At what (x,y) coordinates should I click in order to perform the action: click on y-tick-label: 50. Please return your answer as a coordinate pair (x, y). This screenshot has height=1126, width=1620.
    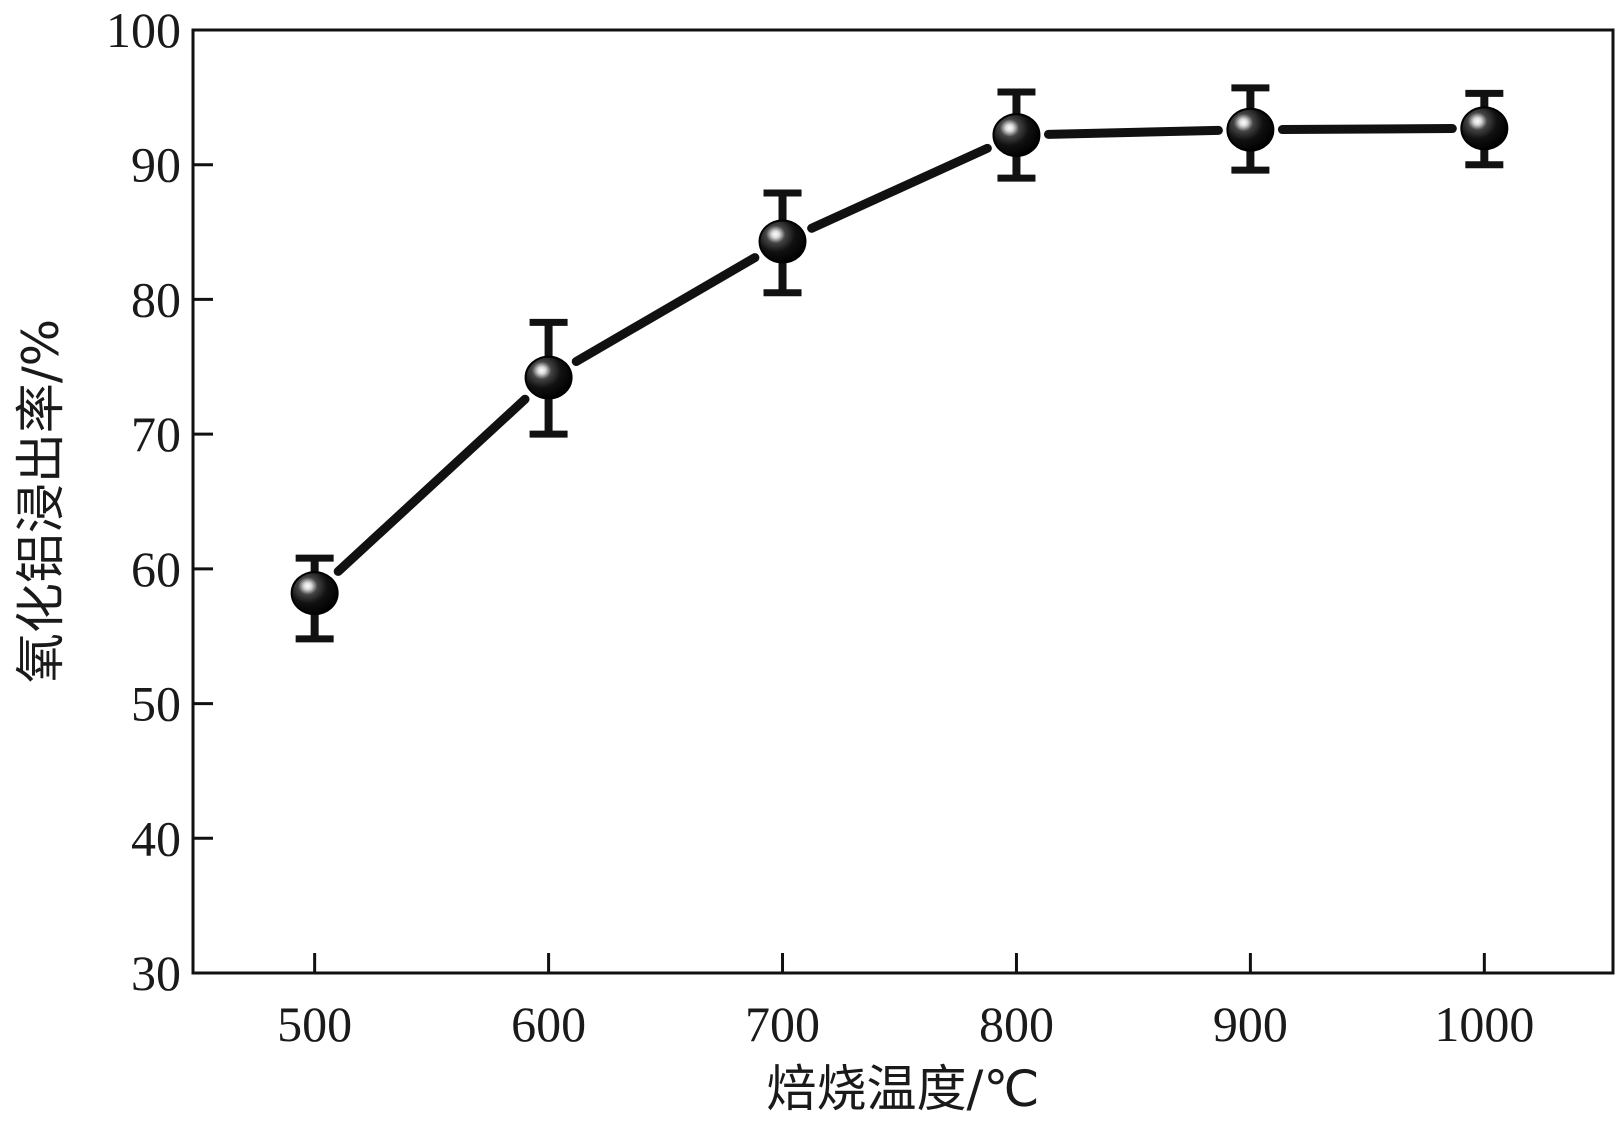
    Looking at the image, I should click on (156, 704).